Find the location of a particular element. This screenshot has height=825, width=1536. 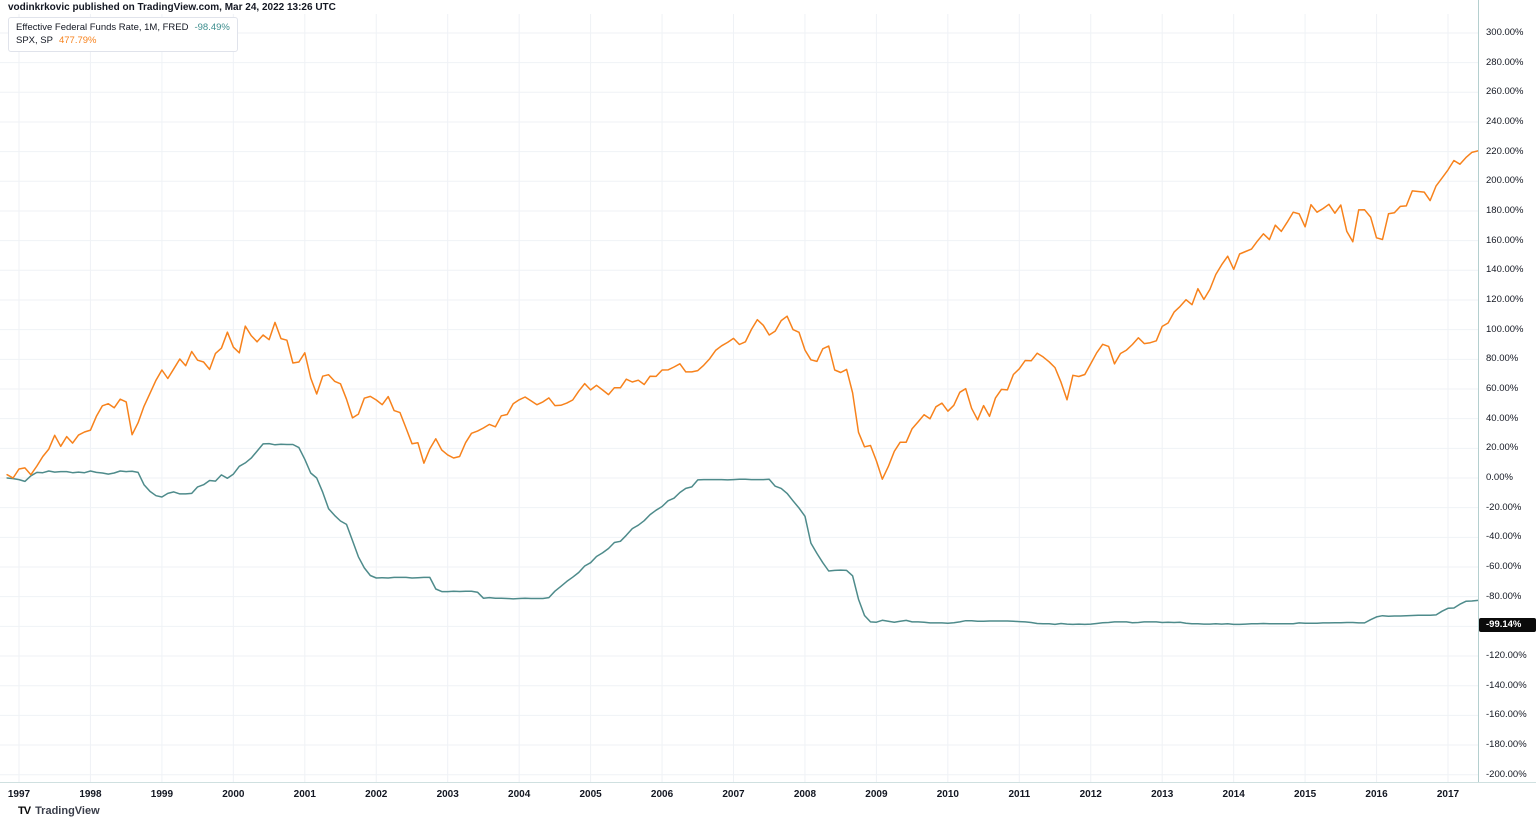

time-axis-label: 2011 is located at coordinates (1019, 794).